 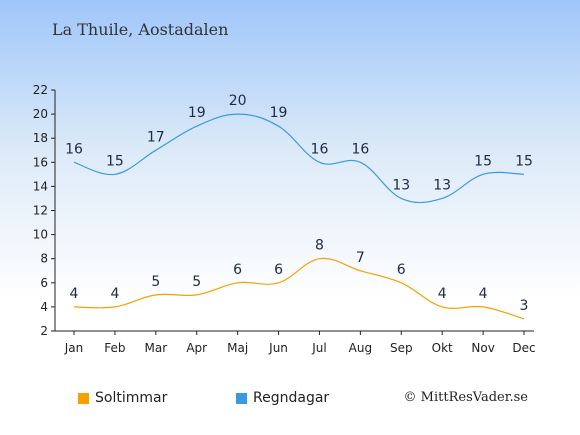 What do you see at coordinates (74, 348) in the screenshot?
I see `x-tick-label: Jan` at bounding box center [74, 348].